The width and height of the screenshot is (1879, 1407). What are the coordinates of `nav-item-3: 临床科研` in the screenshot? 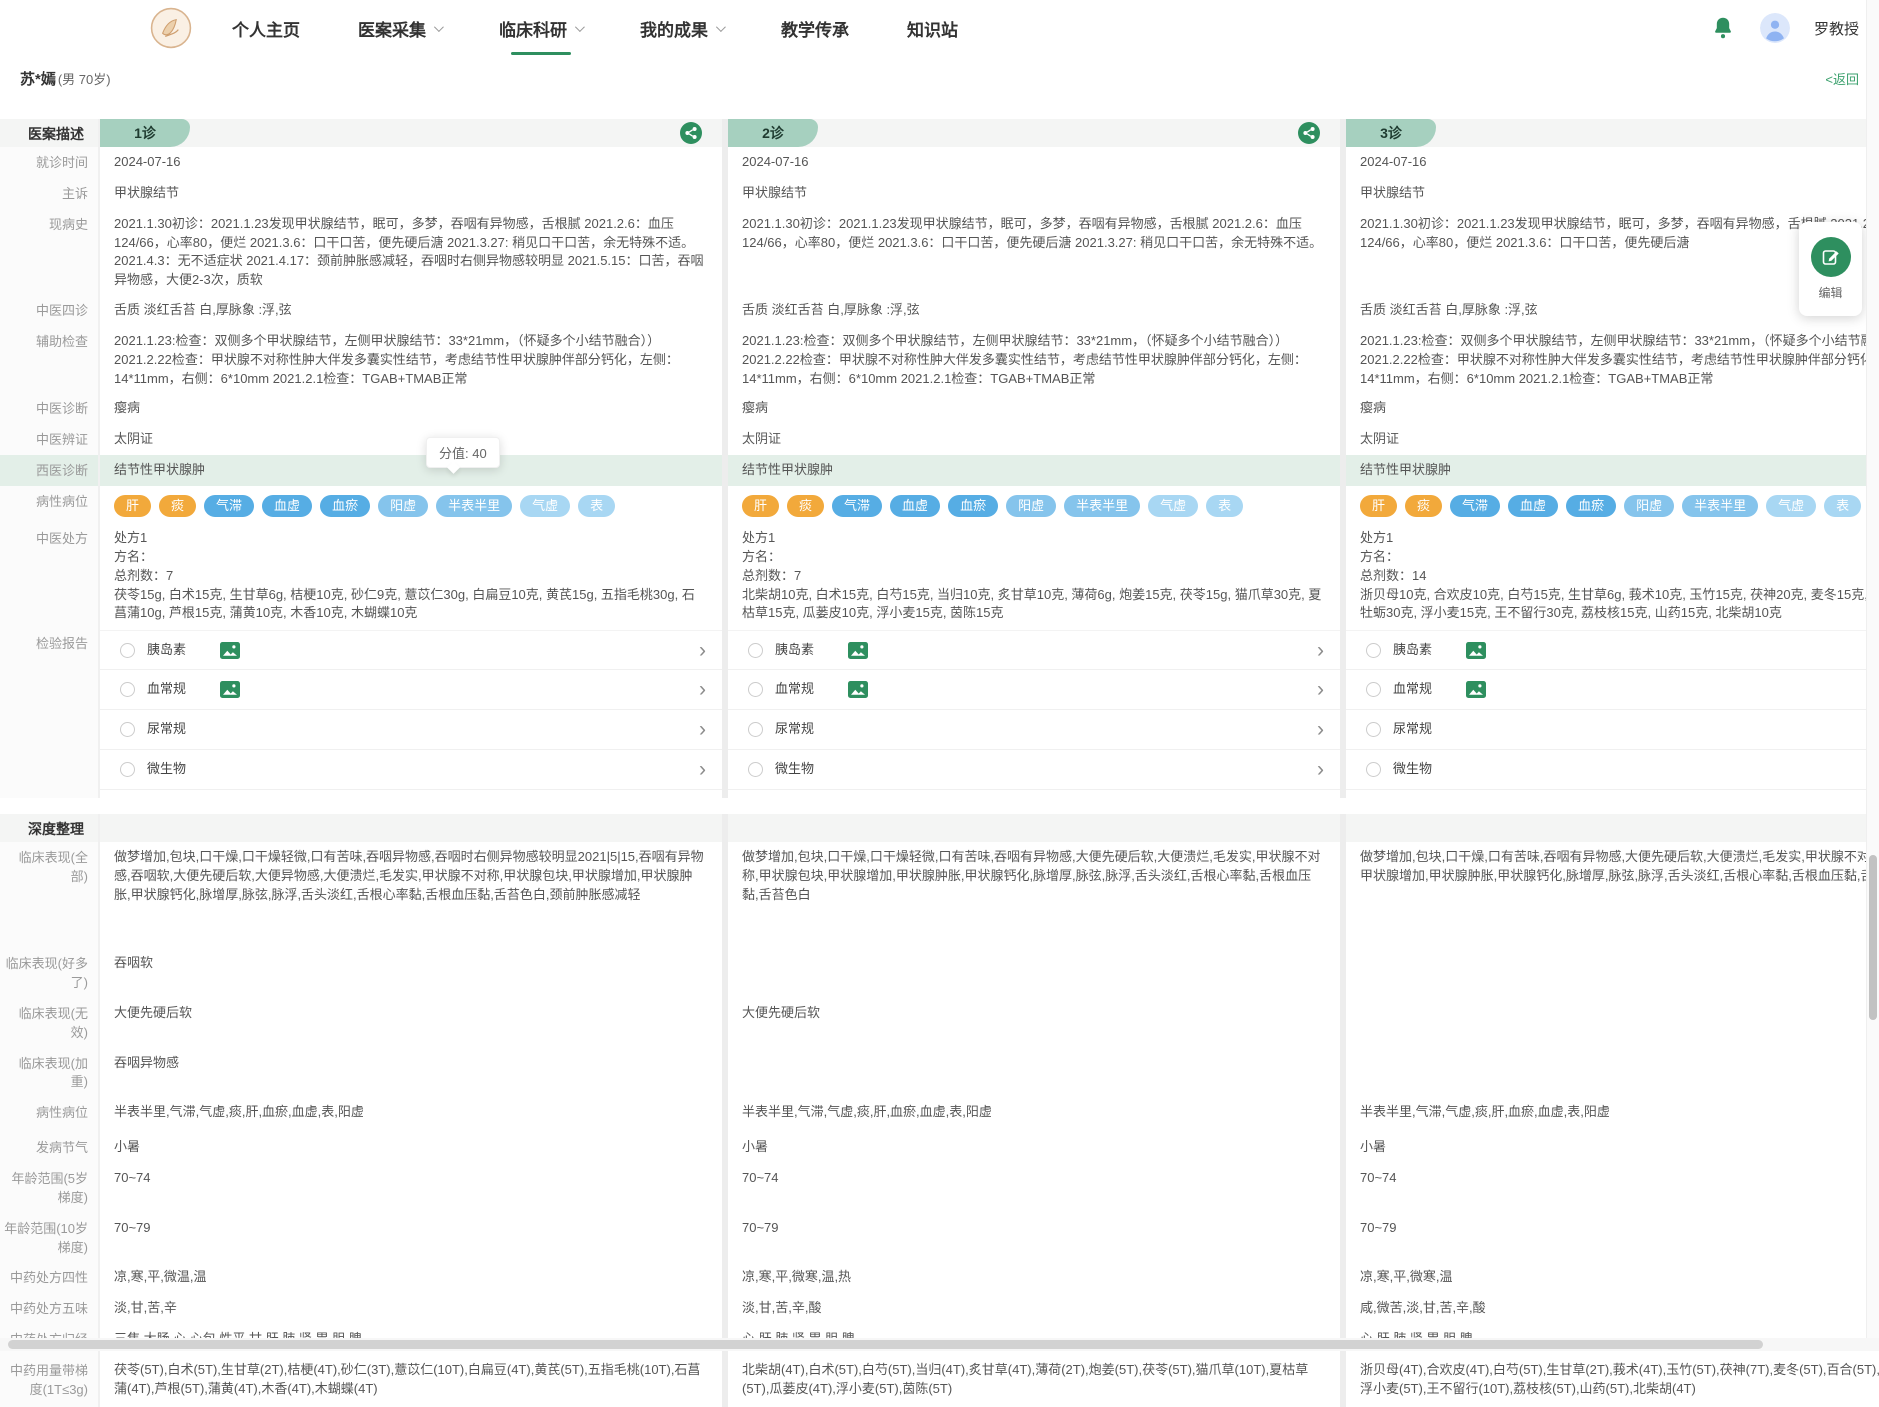 It's located at (540, 28).